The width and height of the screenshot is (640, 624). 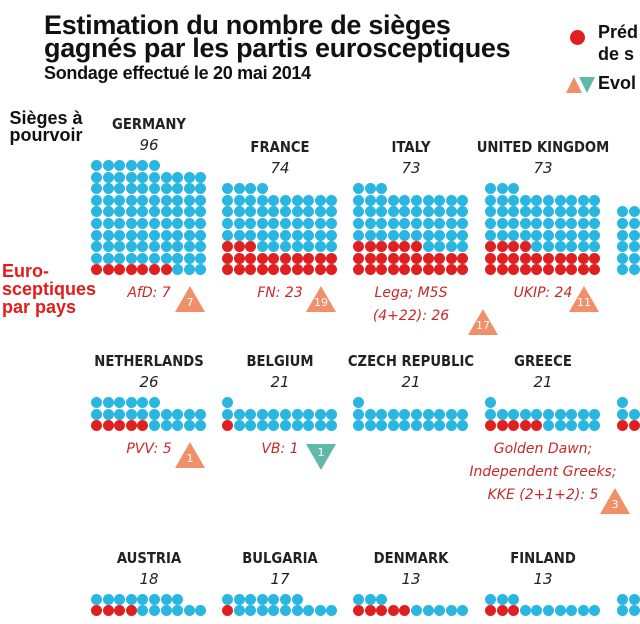 What do you see at coordinates (543, 293) in the screenshot?
I see `party-label: UKIP: 24` at bounding box center [543, 293].